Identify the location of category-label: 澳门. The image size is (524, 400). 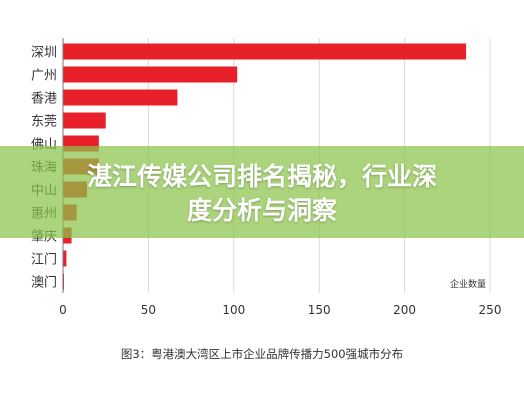
(44, 283).